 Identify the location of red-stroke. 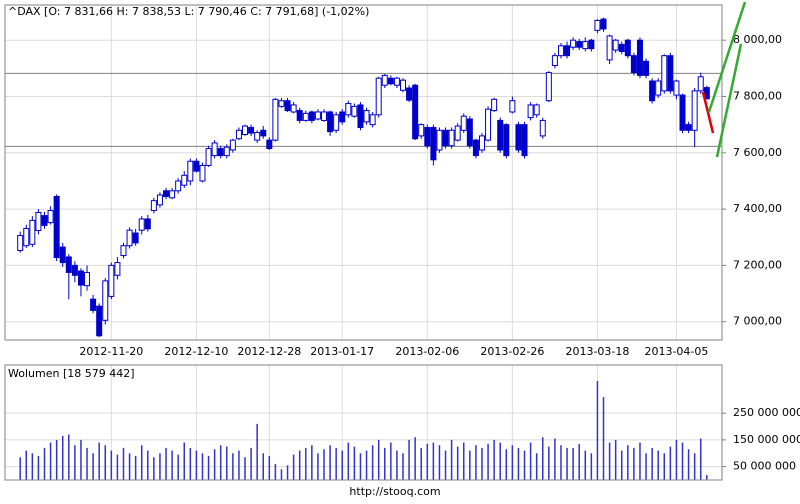
(708, 112).